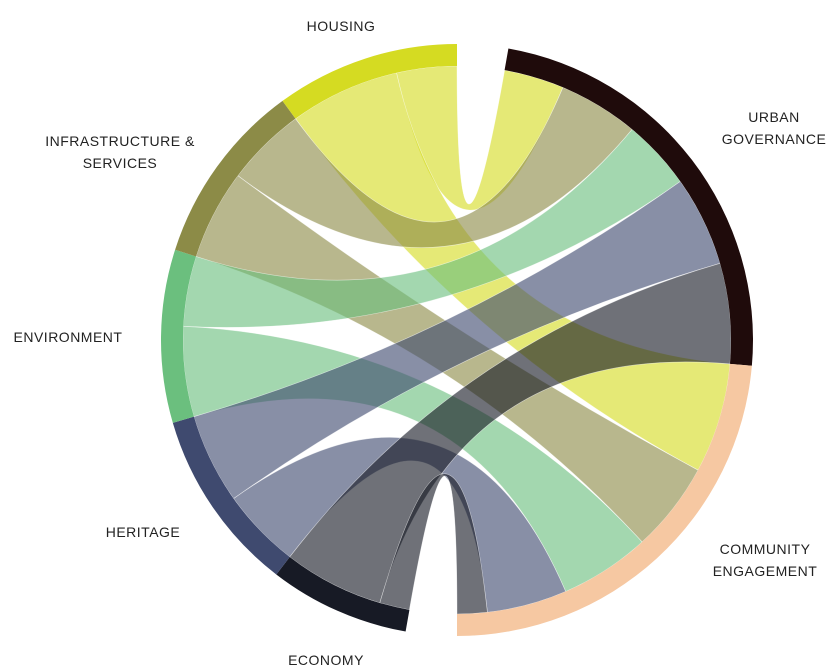 This screenshot has height=671, width=832. I want to click on group-label: COMMUNITY ENGAGEMENT, so click(765, 560).